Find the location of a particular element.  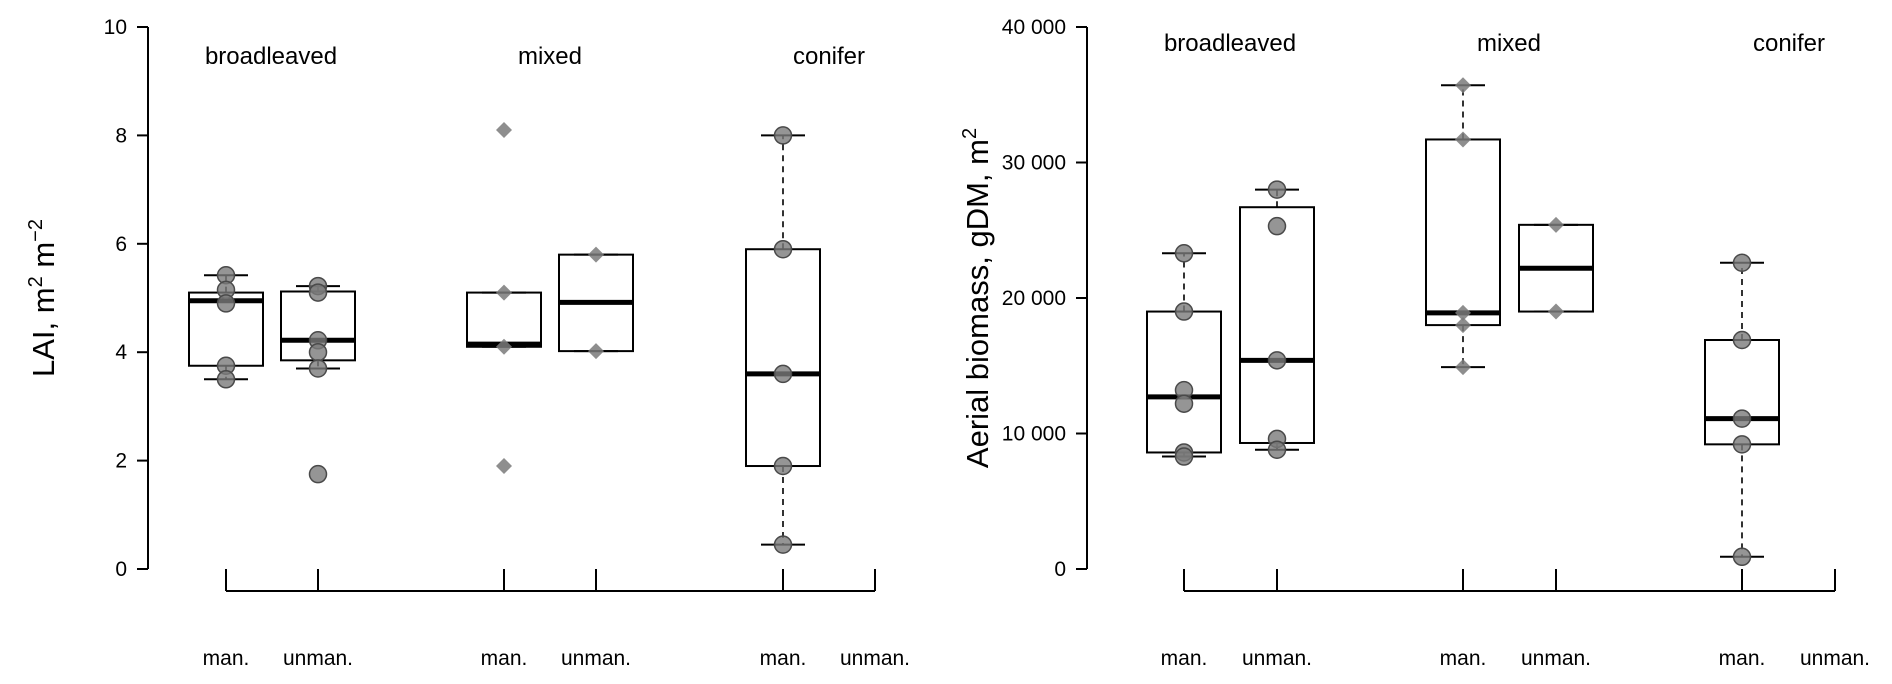

y-tick-label: 10 is located at coordinates (115, 27).